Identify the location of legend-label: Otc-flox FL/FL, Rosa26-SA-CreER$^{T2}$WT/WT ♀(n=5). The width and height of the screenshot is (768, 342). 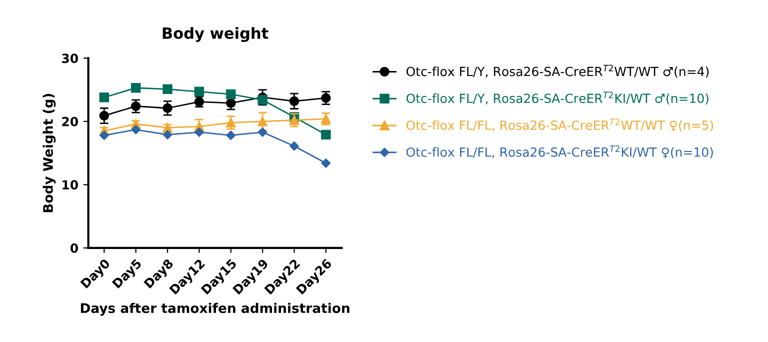
(560, 125).